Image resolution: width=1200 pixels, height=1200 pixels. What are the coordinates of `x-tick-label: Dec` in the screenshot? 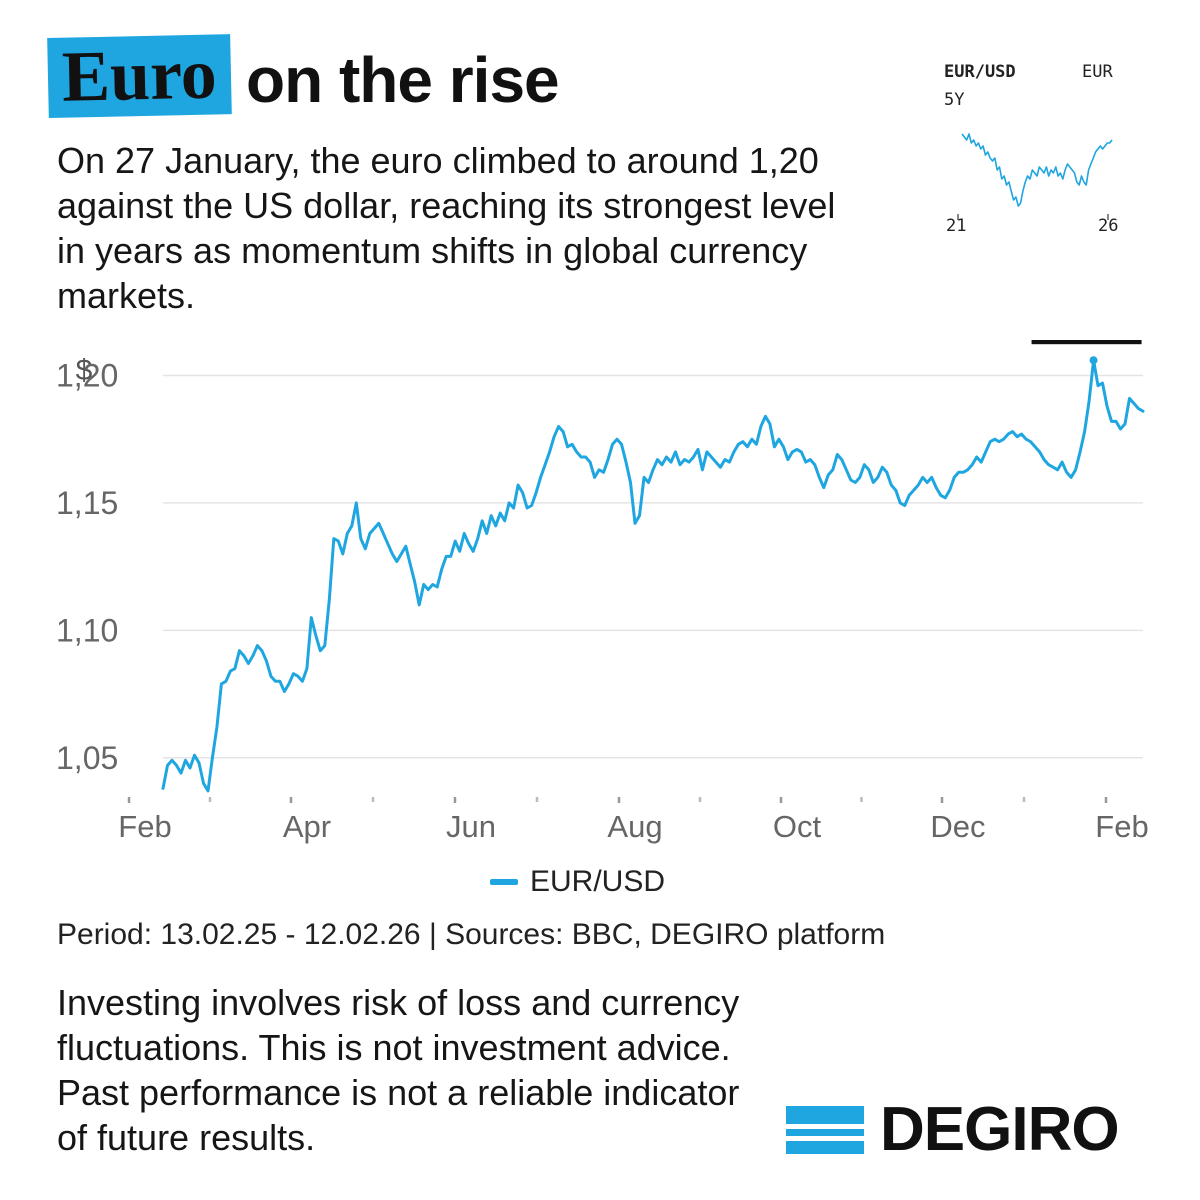 It's located at (957, 826).